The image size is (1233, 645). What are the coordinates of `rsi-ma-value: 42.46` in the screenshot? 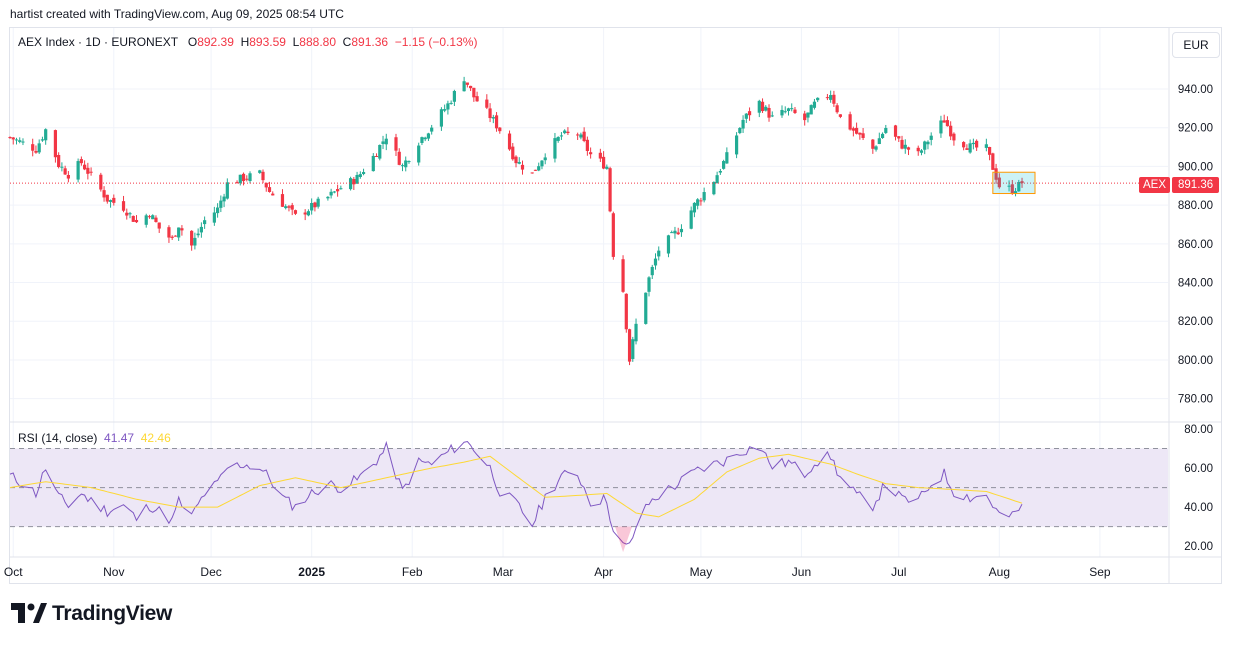 It's located at (155, 438).